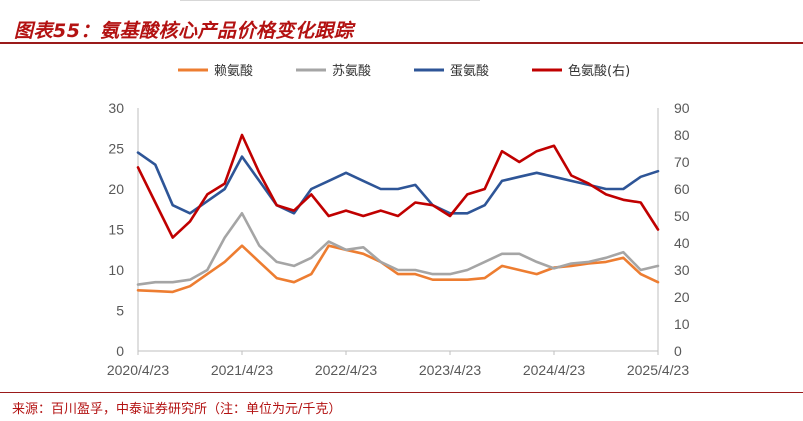 Image resolution: width=803 pixels, height=421 pixels. I want to click on y-right-tick-label: 40, so click(682, 243).